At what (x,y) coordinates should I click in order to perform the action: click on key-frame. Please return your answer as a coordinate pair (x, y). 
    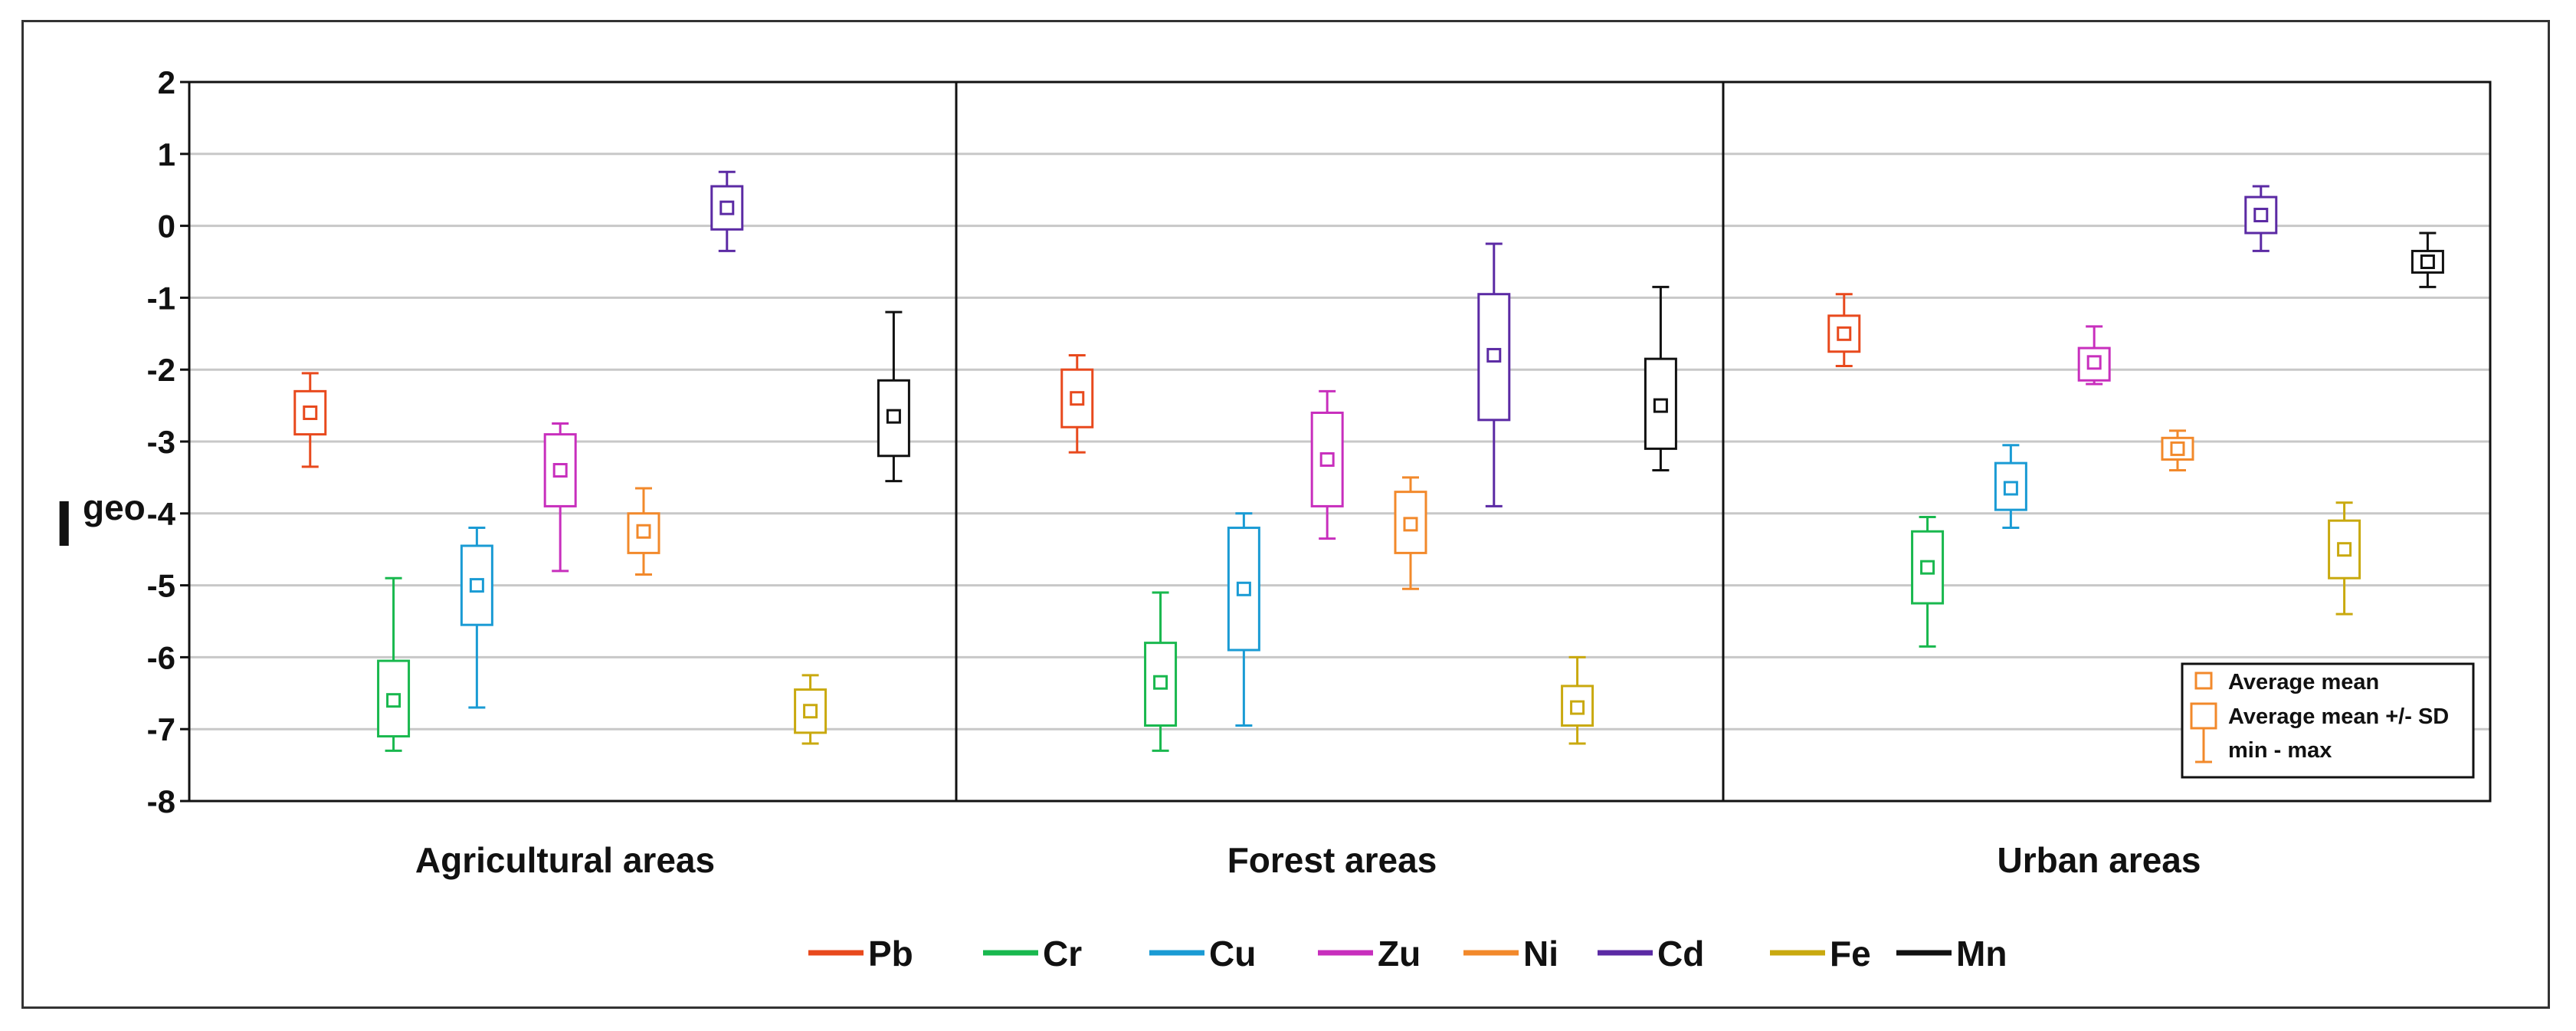
    Looking at the image, I should click on (2328, 720).